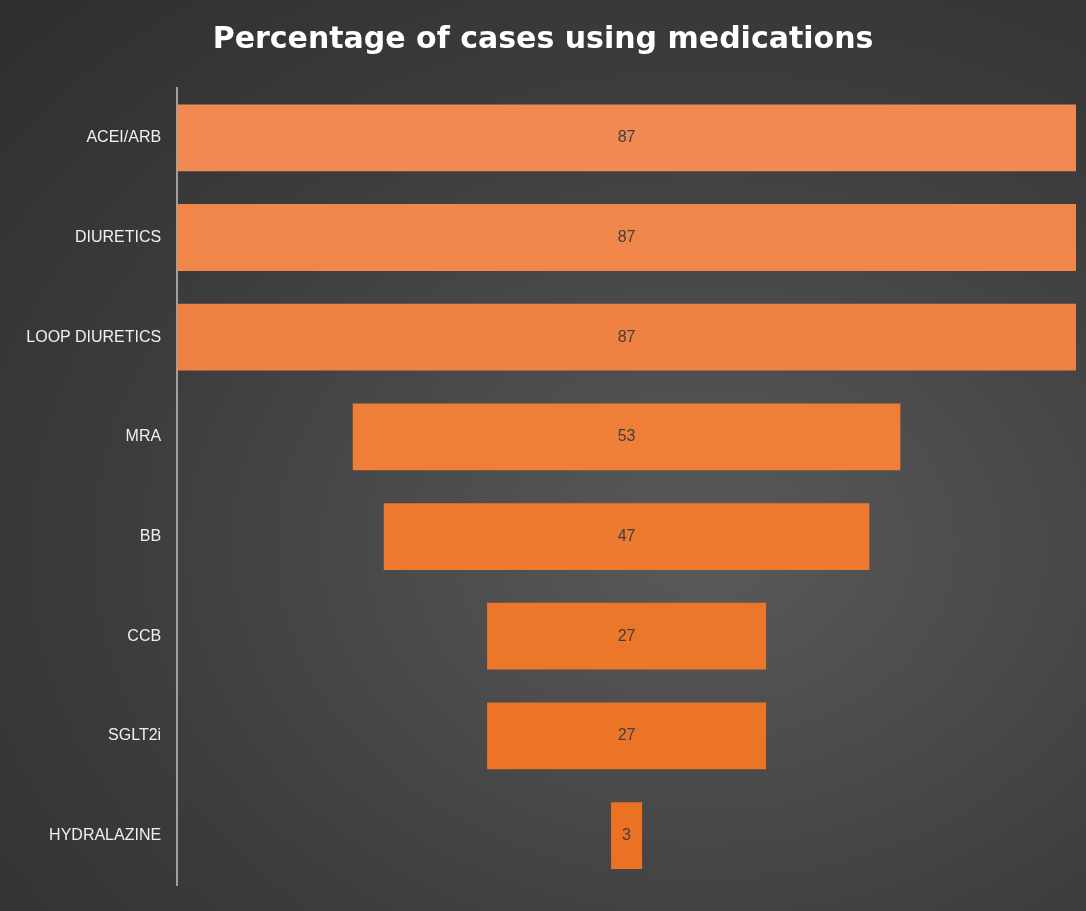 Image resolution: width=1086 pixels, height=911 pixels. Describe the element at coordinates (627, 834) in the screenshot. I see `data-label: 3` at that location.